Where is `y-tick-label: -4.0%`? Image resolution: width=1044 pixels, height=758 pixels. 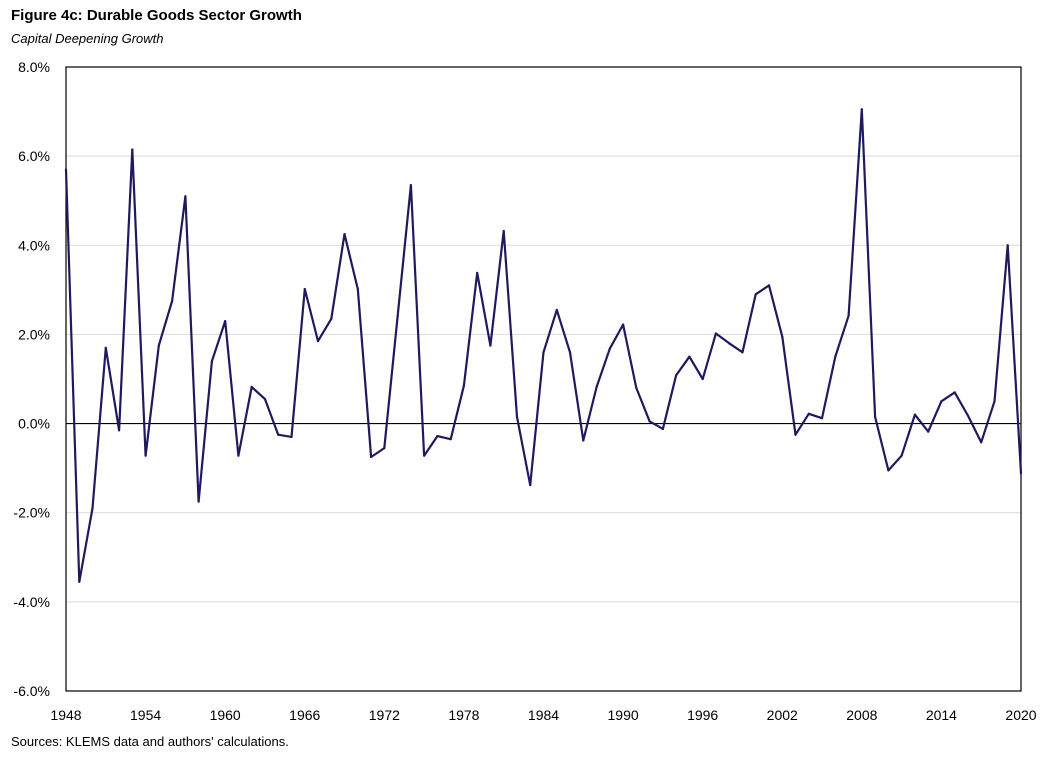
y-tick-label: -4.0% is located at coordinates (31, 602).